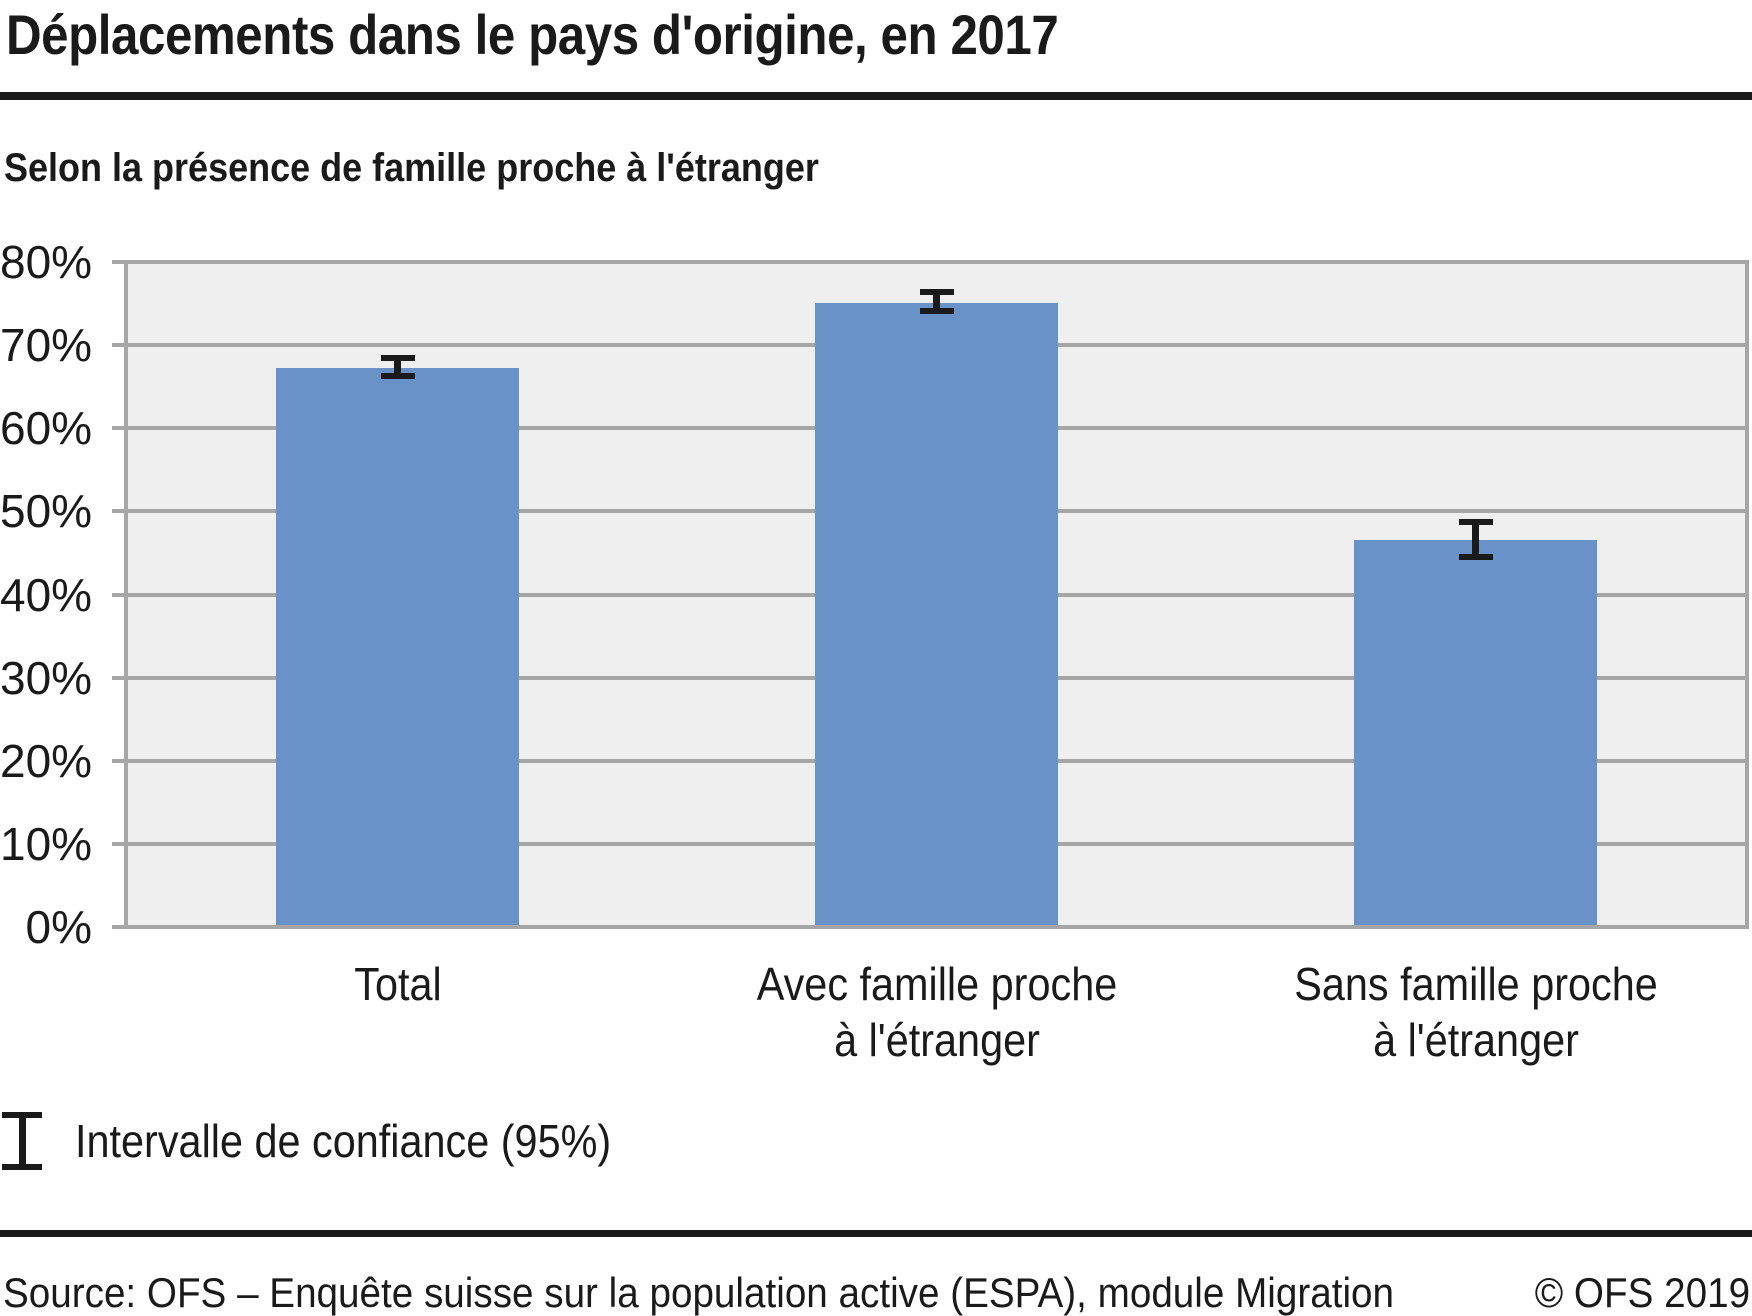  I want to click on x-axis-label-3: Sans famille proche à l'étranger, so click(1476, 1012).